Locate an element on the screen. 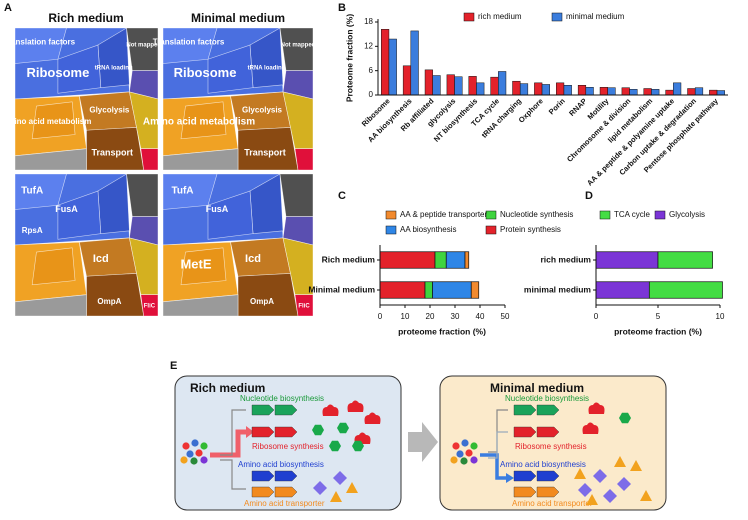 Image resolution: width=748 pixels, height=520 pixels. x-tick-label: 20 is located at coordinates (430, 316).